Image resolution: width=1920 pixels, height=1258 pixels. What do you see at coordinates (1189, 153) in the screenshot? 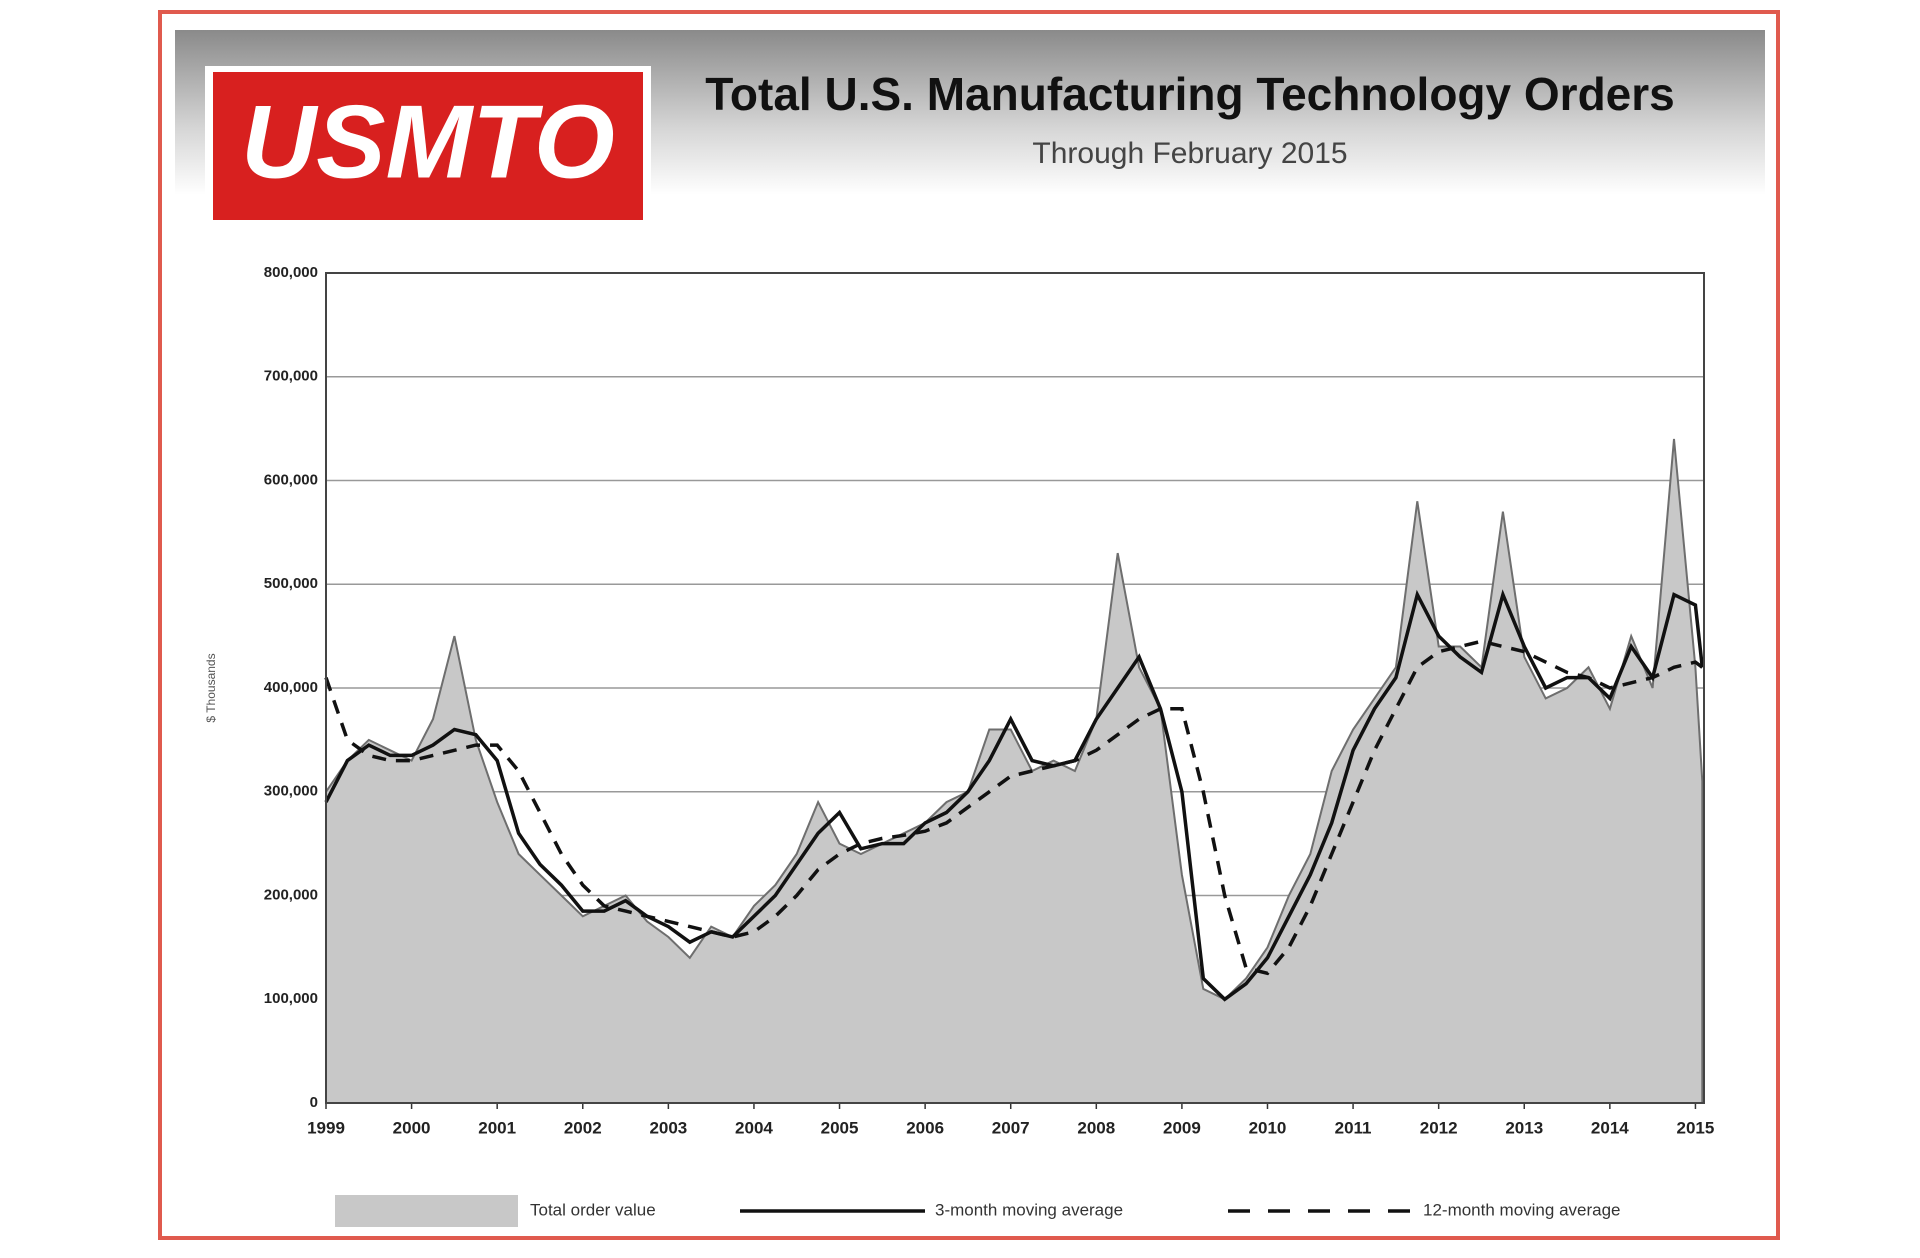
I see `chart-subtitle: Through February 2015` at bounding box center [1189, 153].